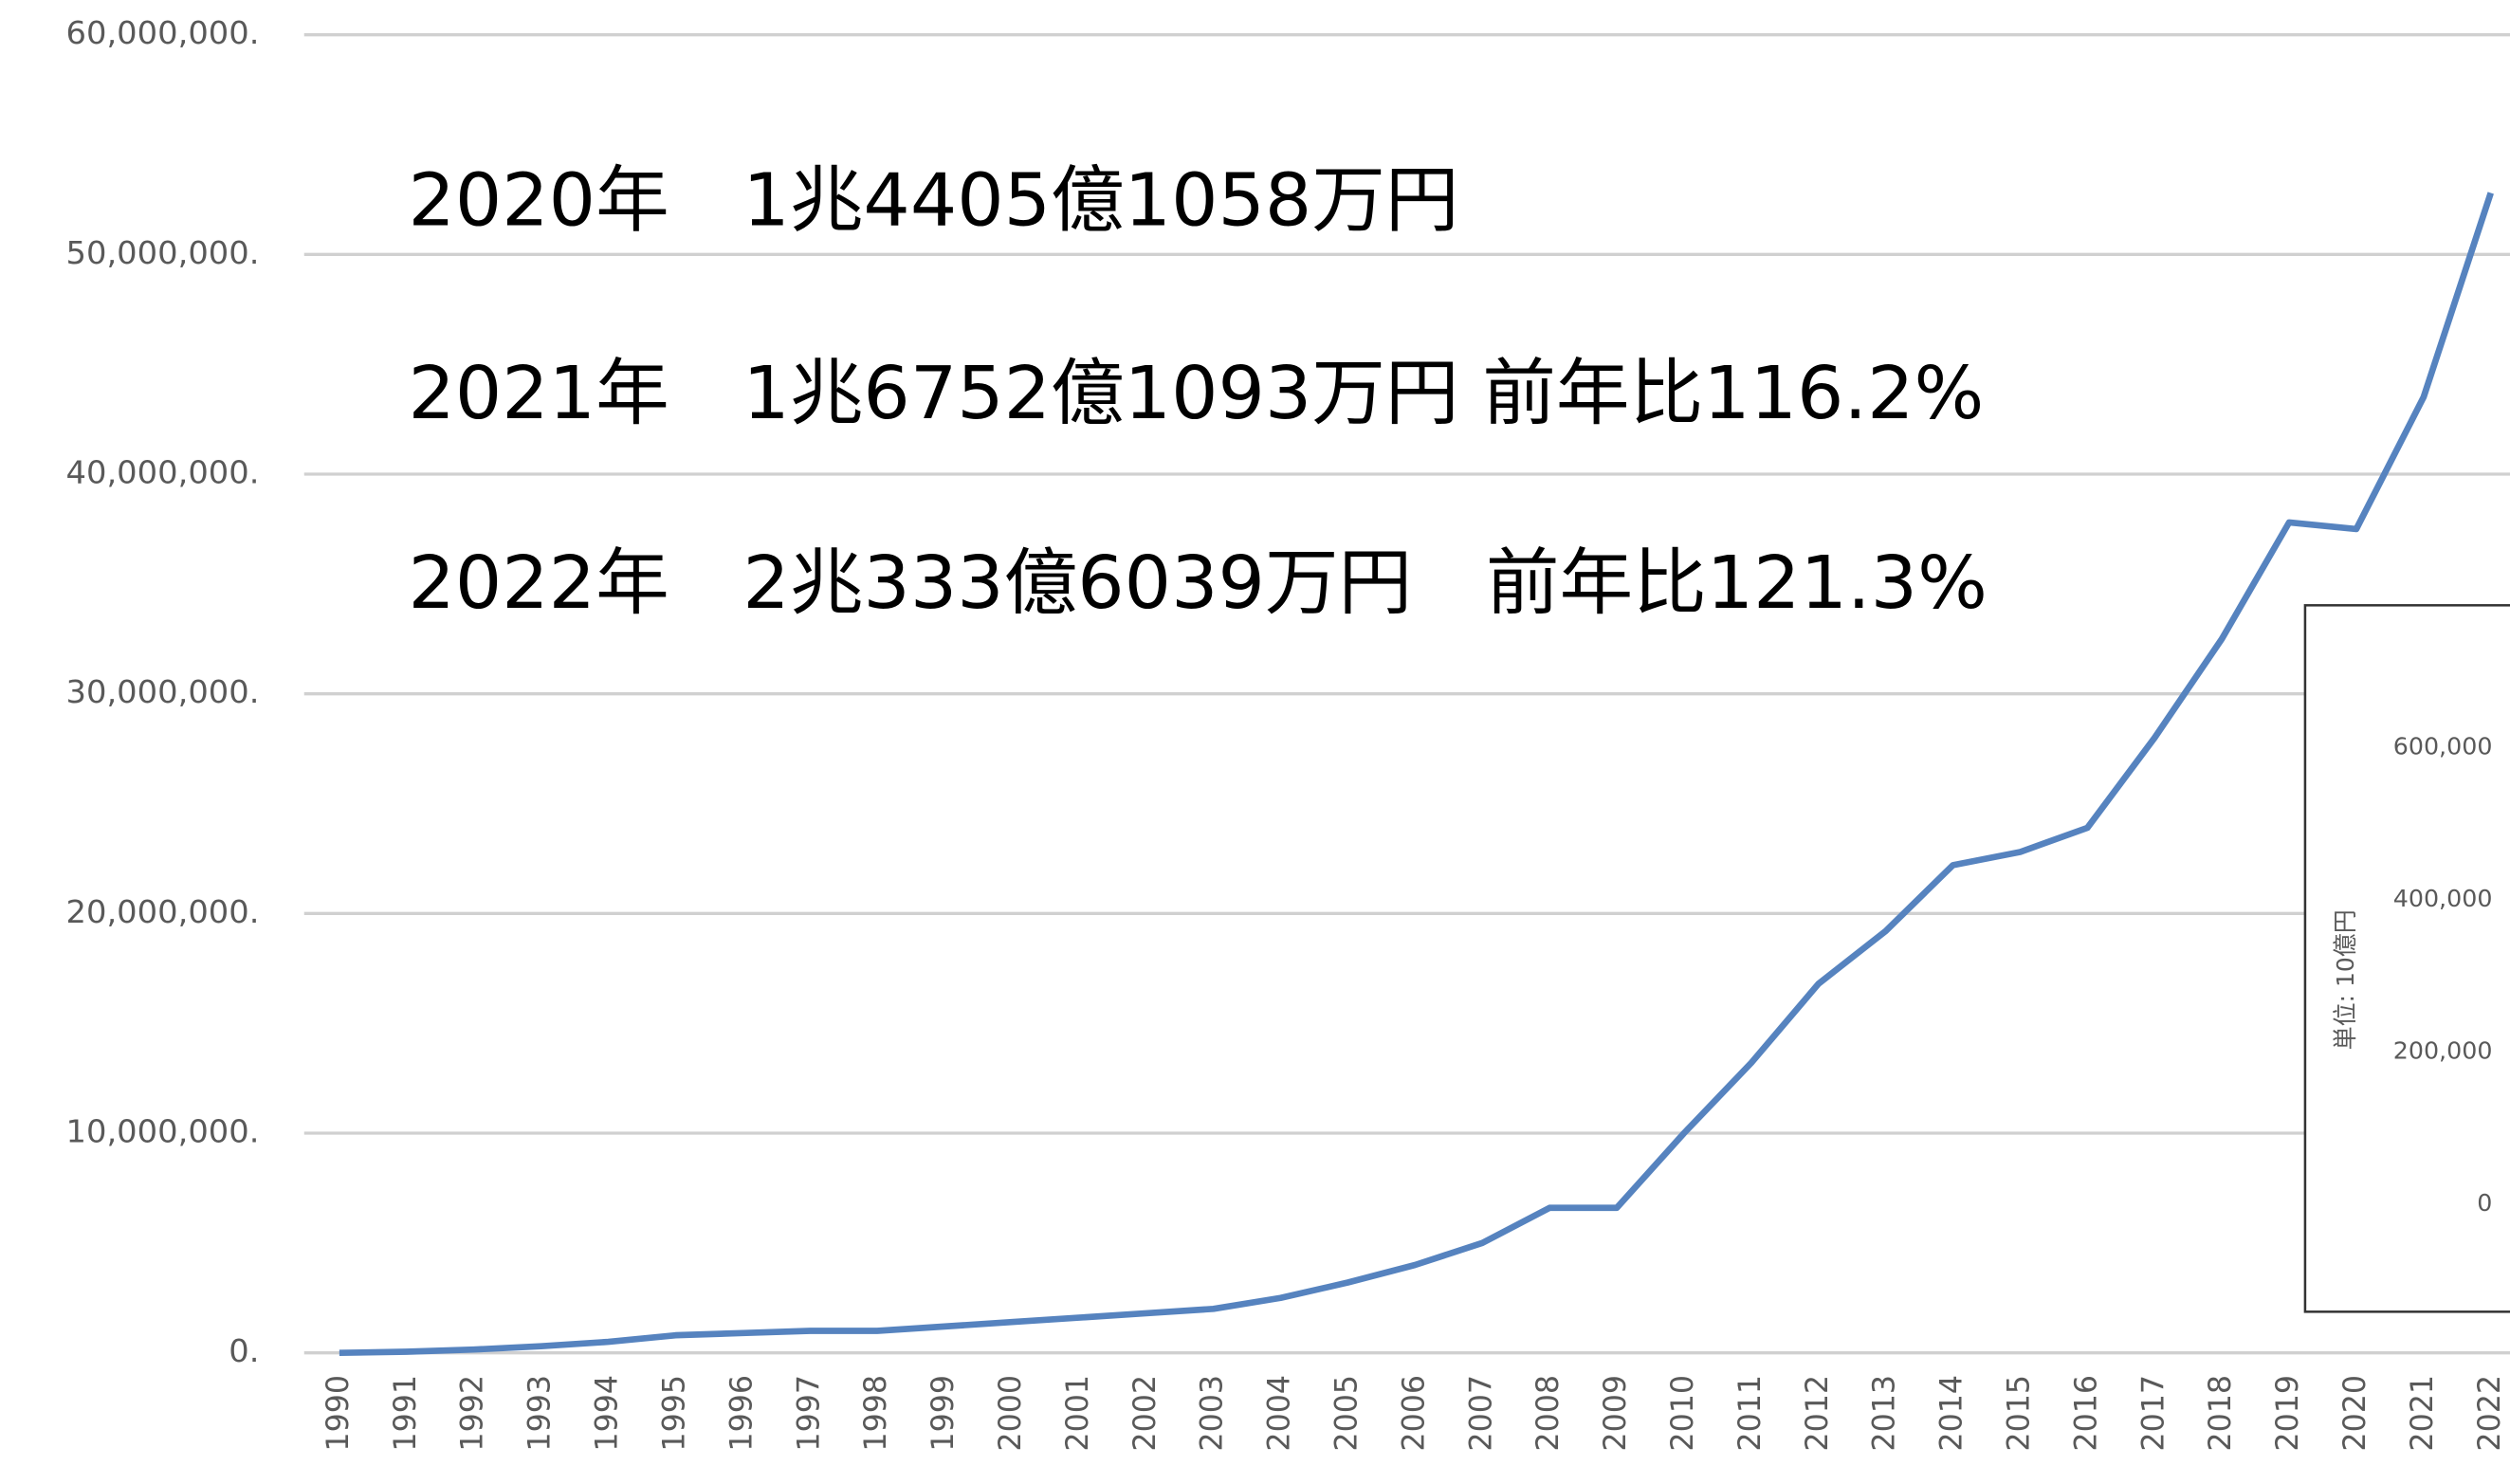 The image size is (2510, 1484). What do you see at coordinates (163, 691) in the screenshot?
I see `y-tick-label: 30,000,000.` at bounding box center [163, 691].